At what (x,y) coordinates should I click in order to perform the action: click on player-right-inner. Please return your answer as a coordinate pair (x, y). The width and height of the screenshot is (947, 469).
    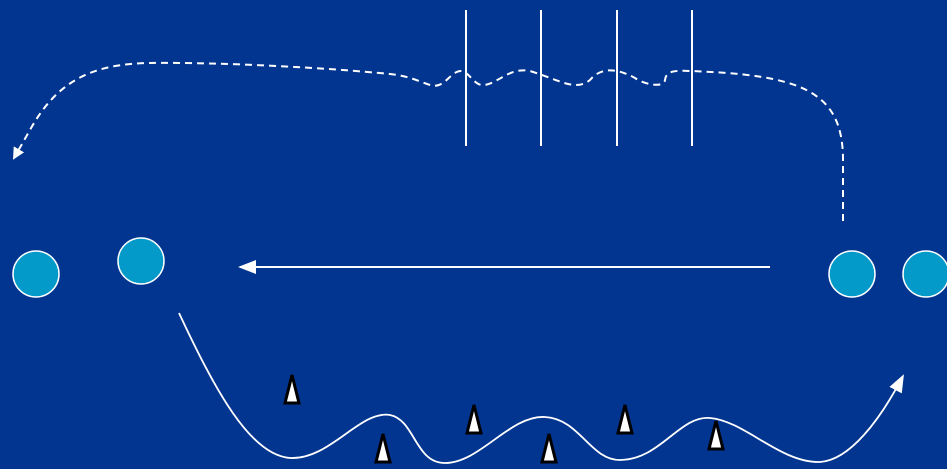
    Looking at the image, I should click on (852, 274).